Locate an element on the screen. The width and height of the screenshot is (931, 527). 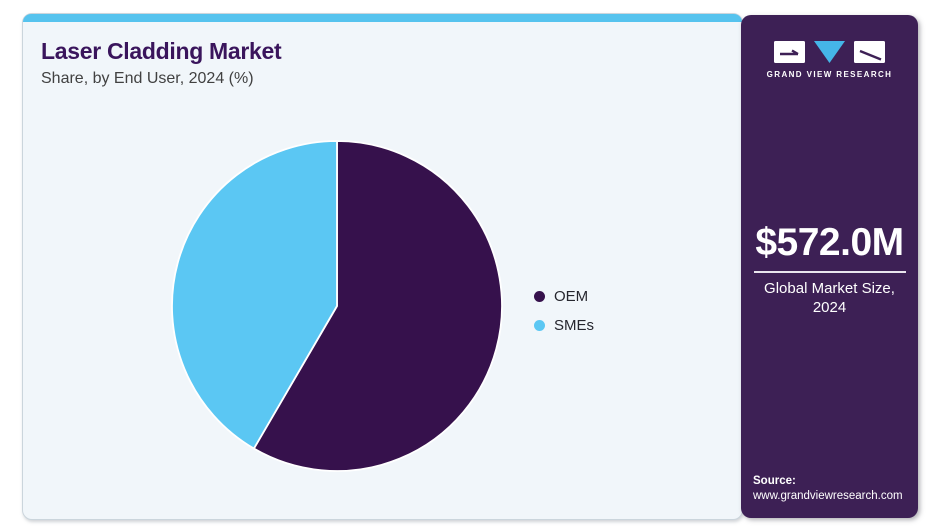
source-label: Source: is located at coordinates (774, 480).